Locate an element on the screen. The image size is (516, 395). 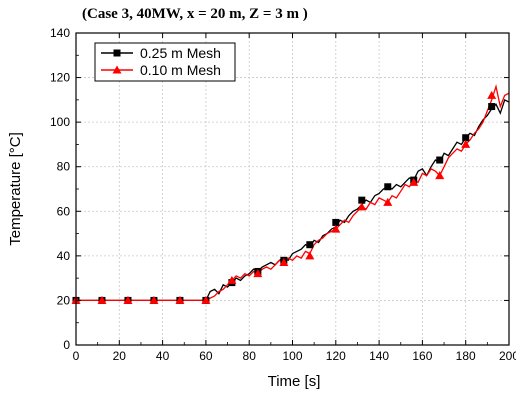
x-tick-label: 160 is located at coordinates (422, 356).